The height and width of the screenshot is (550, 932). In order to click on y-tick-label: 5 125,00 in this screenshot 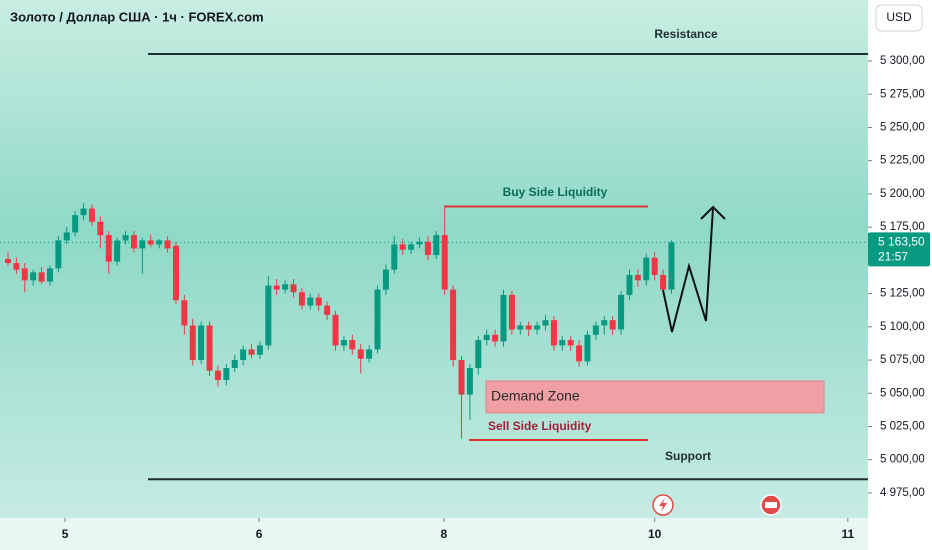, I will do `click(902, 294)`.